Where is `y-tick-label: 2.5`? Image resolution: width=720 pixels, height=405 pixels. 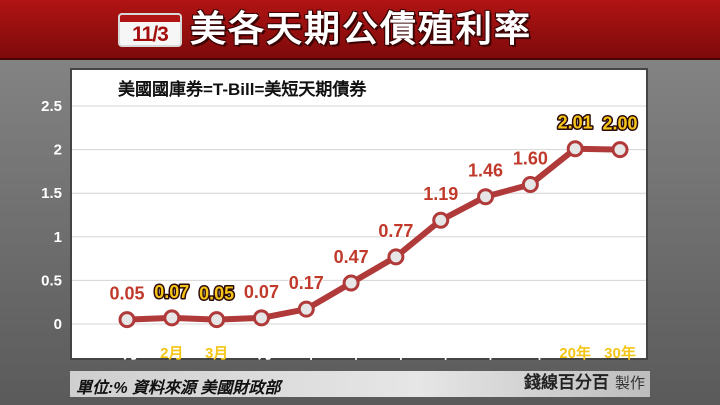 y-tick-label: 2.5 is located at coordinates (51, 106).